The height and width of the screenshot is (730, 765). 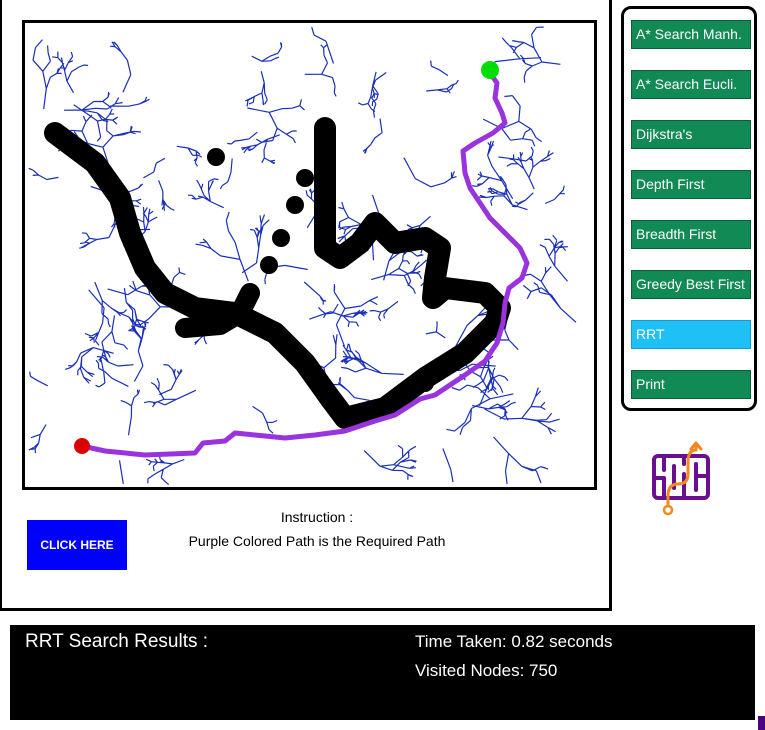 I want to click on start-node, so click(x=490, y=70).